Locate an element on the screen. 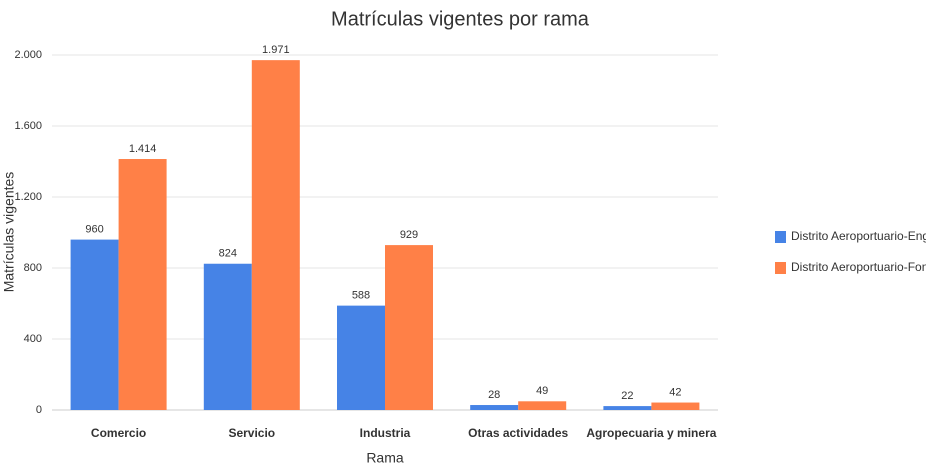 The width and height of the screenshot is (926, 468). data-label: 22 is located at coordinates (627, 396).